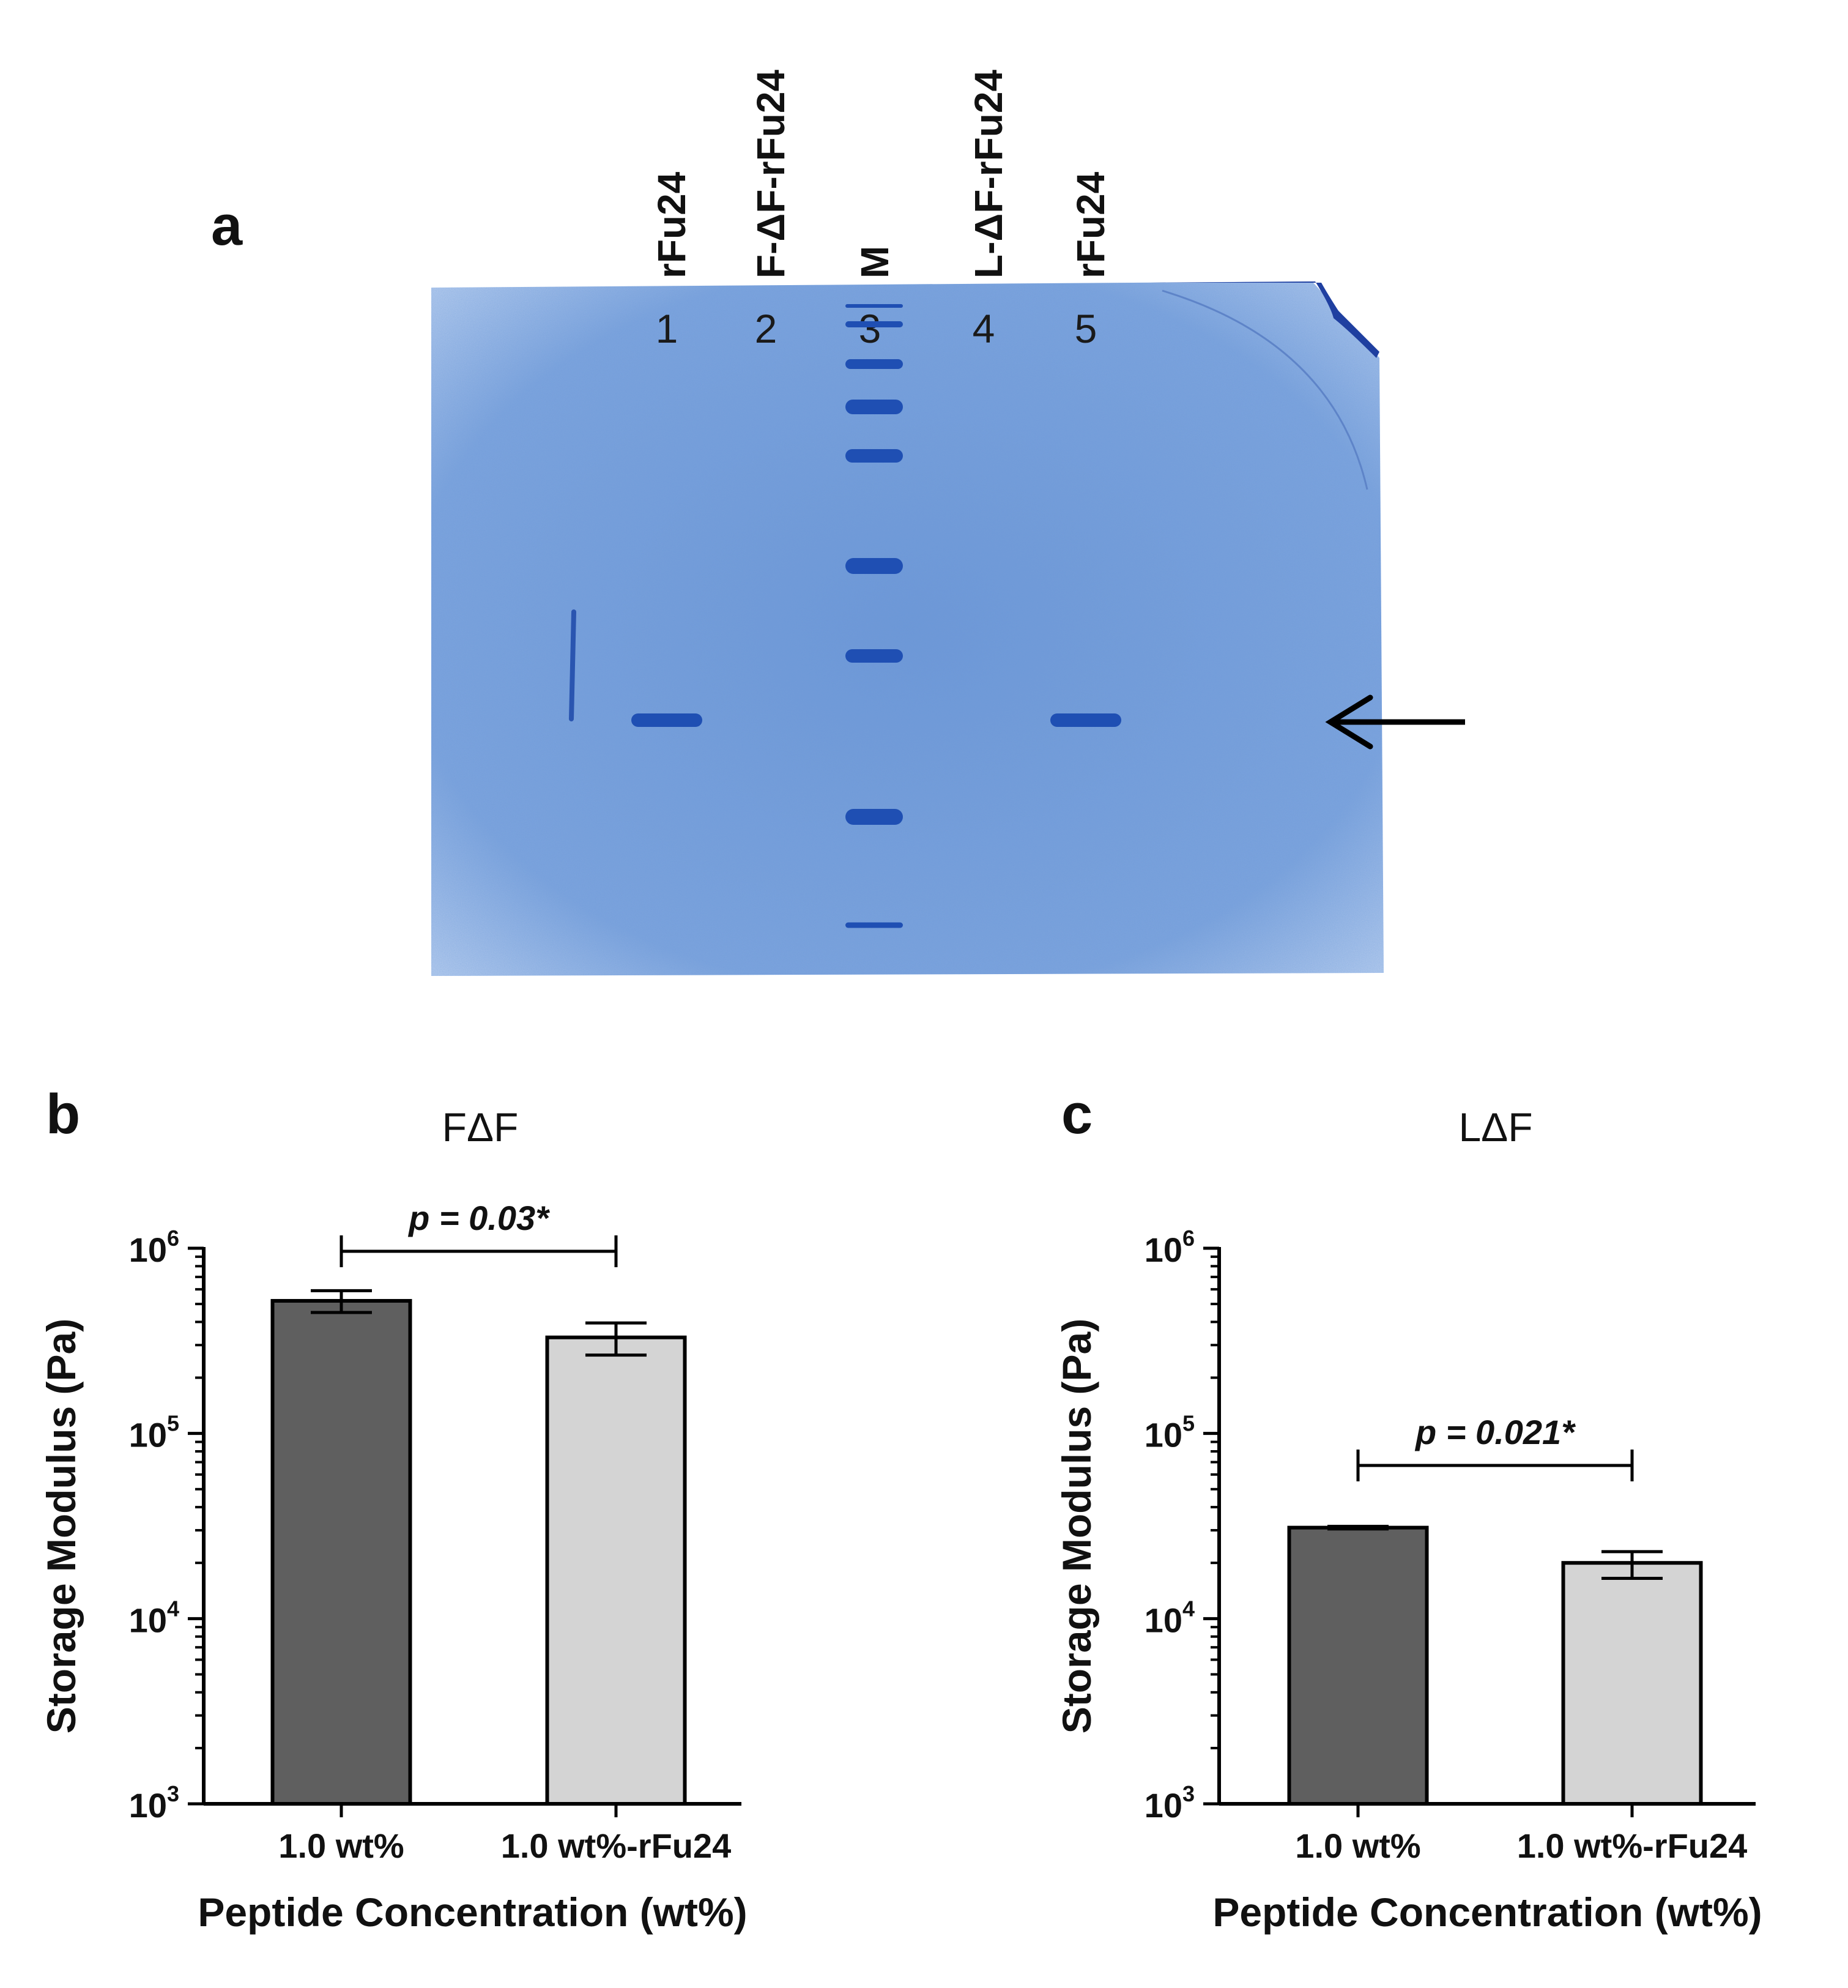 The height and width of the screenshot is (1988, 1848). I want to click on p-value-annotation: p = 0.03*, so click(478, 1218).